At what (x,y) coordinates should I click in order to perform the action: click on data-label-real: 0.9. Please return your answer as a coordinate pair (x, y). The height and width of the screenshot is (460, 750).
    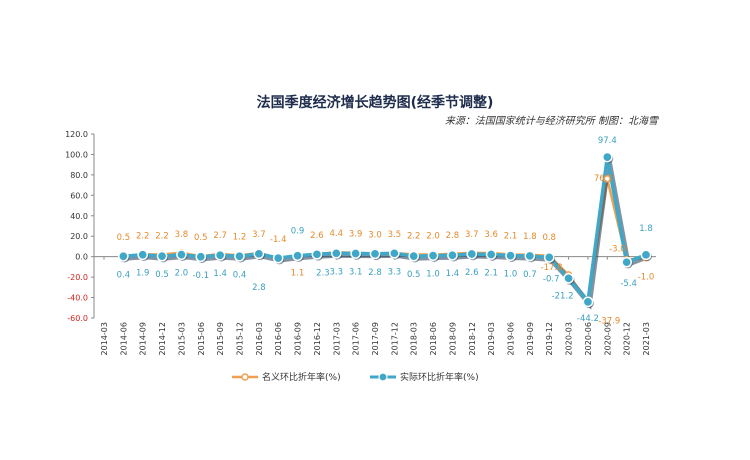
    Looking at the image, I should click on (298, 232).